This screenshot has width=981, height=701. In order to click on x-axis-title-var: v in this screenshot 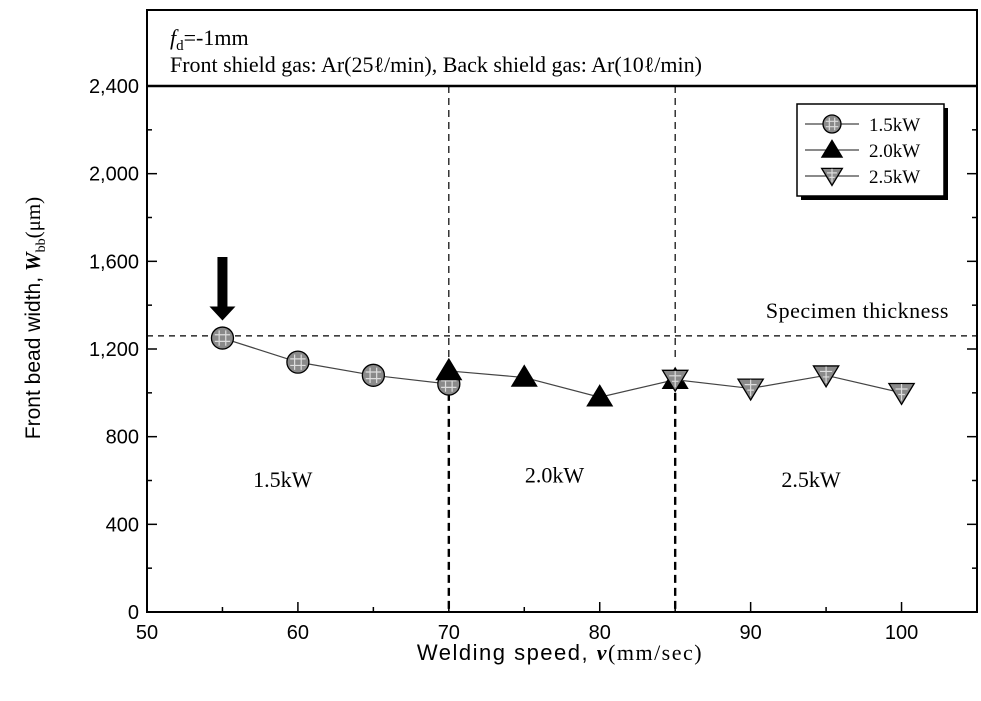, I will do `click(602, 652)`.